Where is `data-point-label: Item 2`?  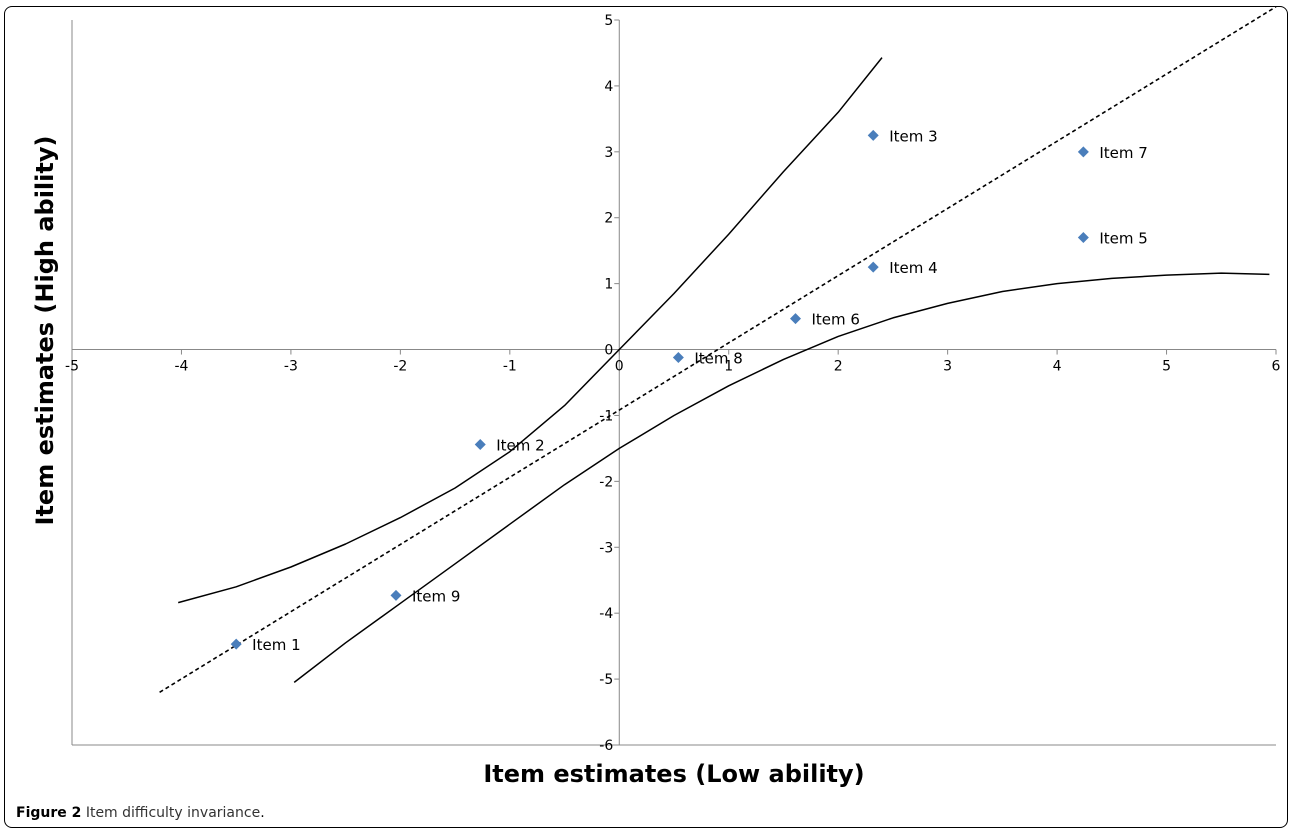
data-point-label: Item 2 is located at coordinates (520, 445).